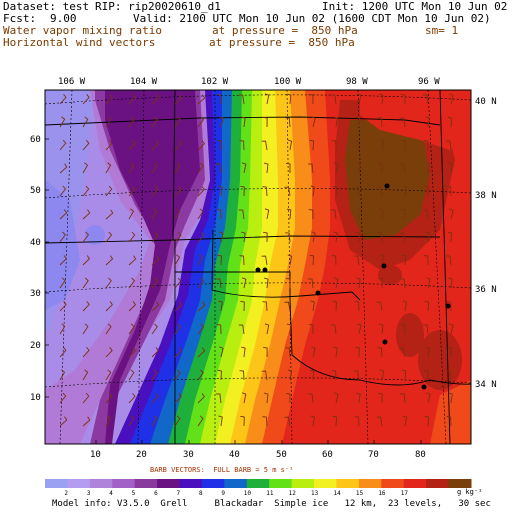  I want to click on left-grid-labels: 60 50 40 30 20 10, so click(35, 269).